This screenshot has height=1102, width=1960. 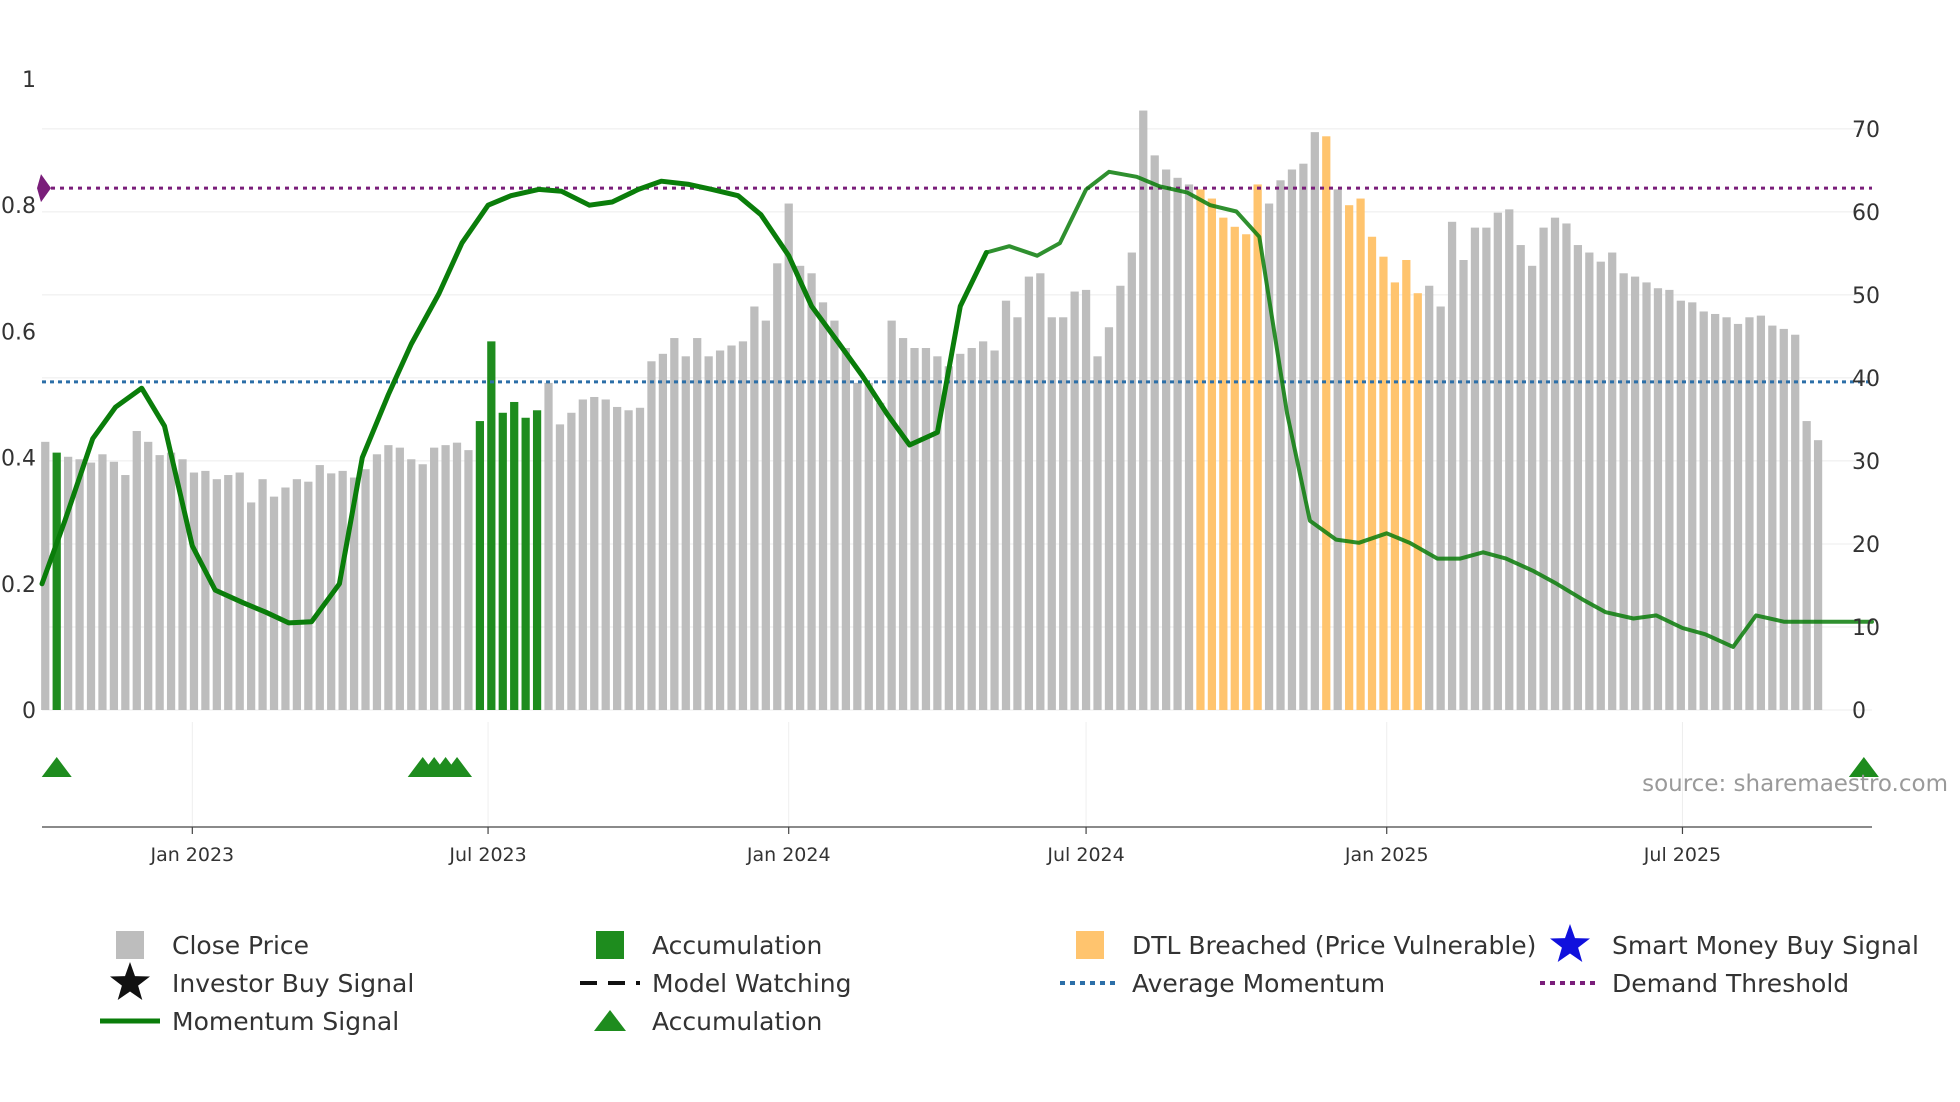 I want to click on x-tick-label: Jan 2023, so click(x=191, y=855).